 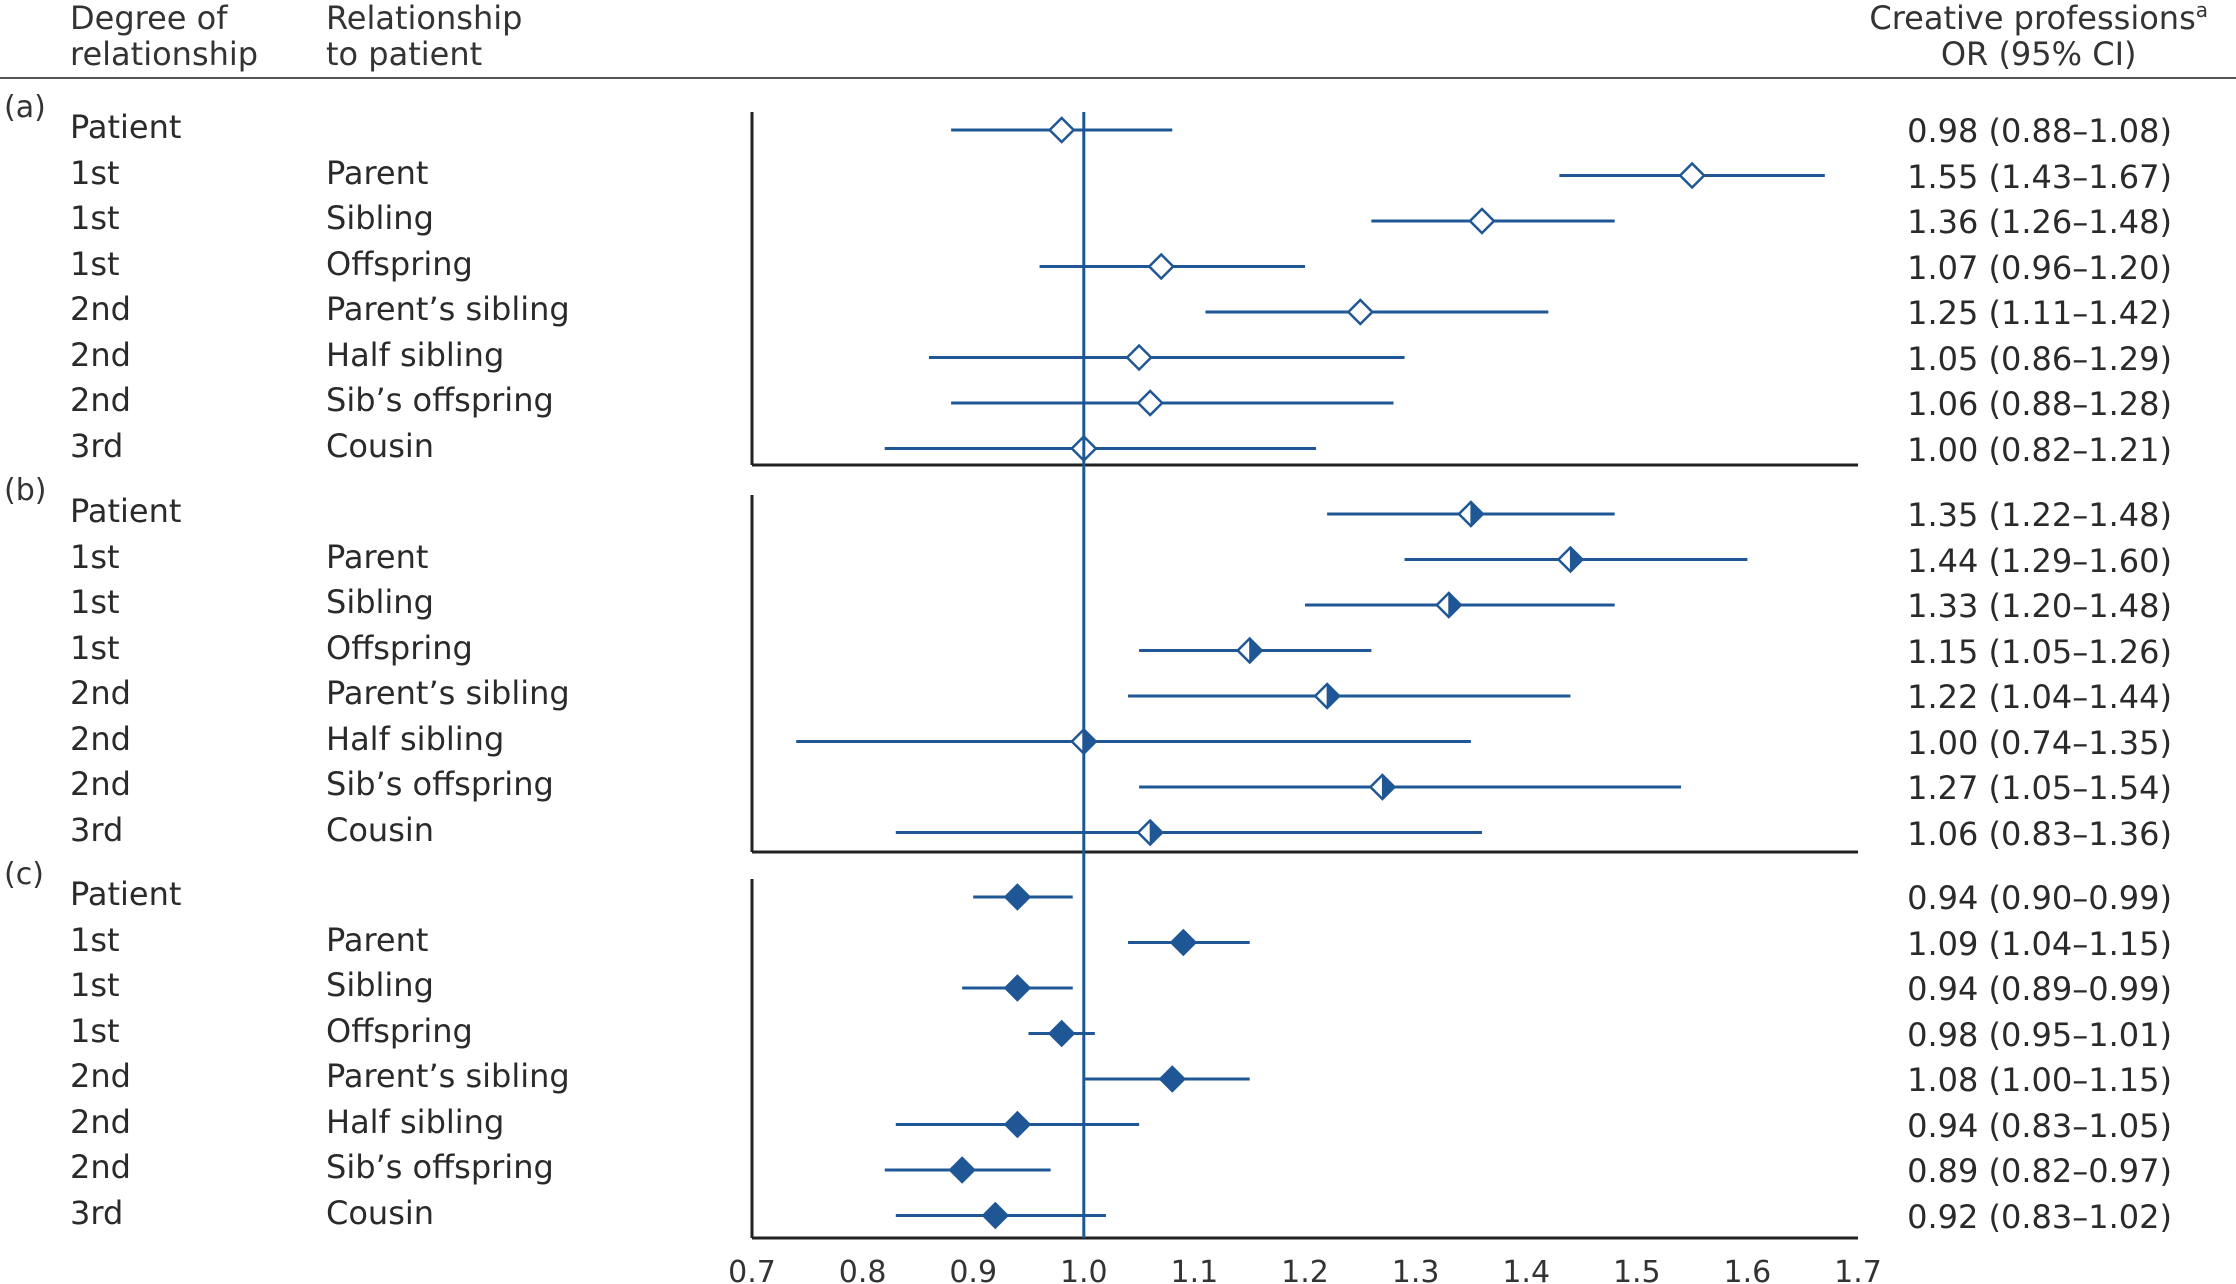 I want to click on row-or-value: 1.07 (0.96–1.20), so click(x=2039, y=267).